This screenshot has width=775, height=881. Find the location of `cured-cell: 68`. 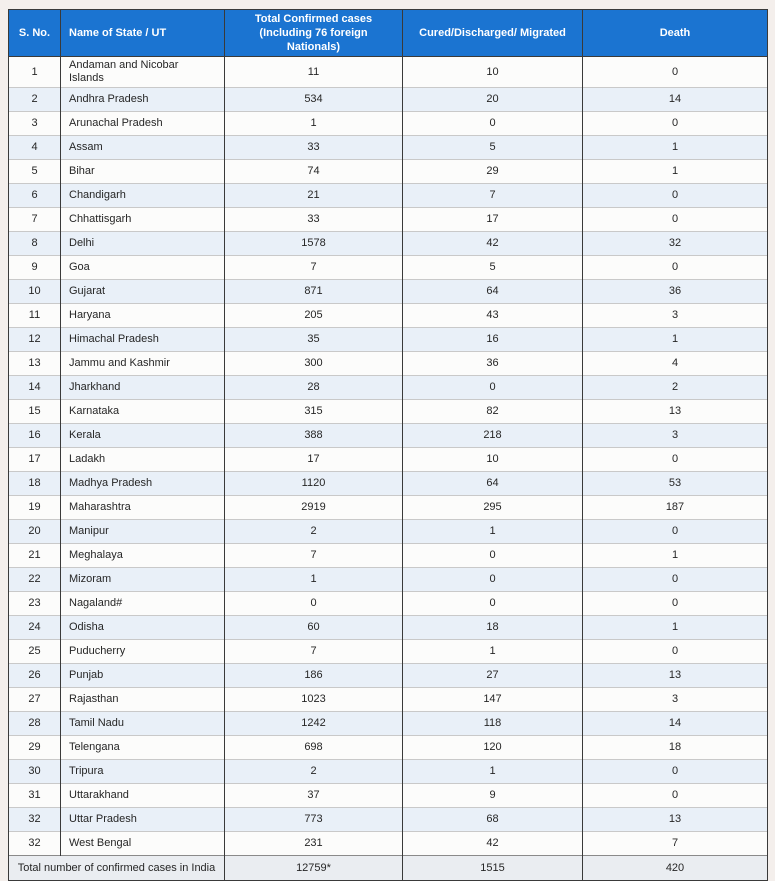

cured-cell: 68 is located at coordinates (492, 819).